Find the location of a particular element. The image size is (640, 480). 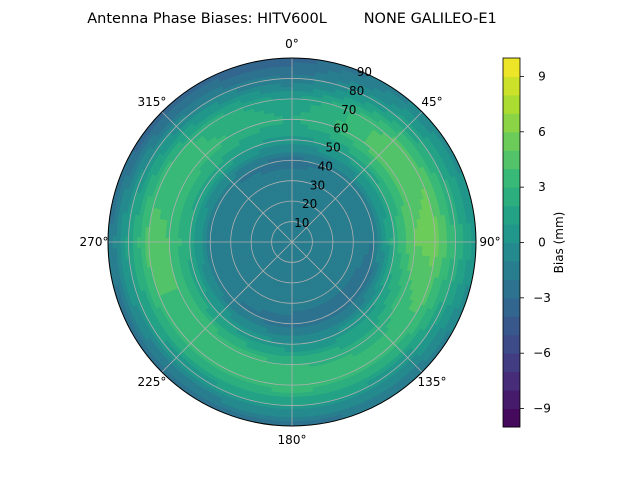

angle-tick-label: 270° is located at coordinates (94, 242).